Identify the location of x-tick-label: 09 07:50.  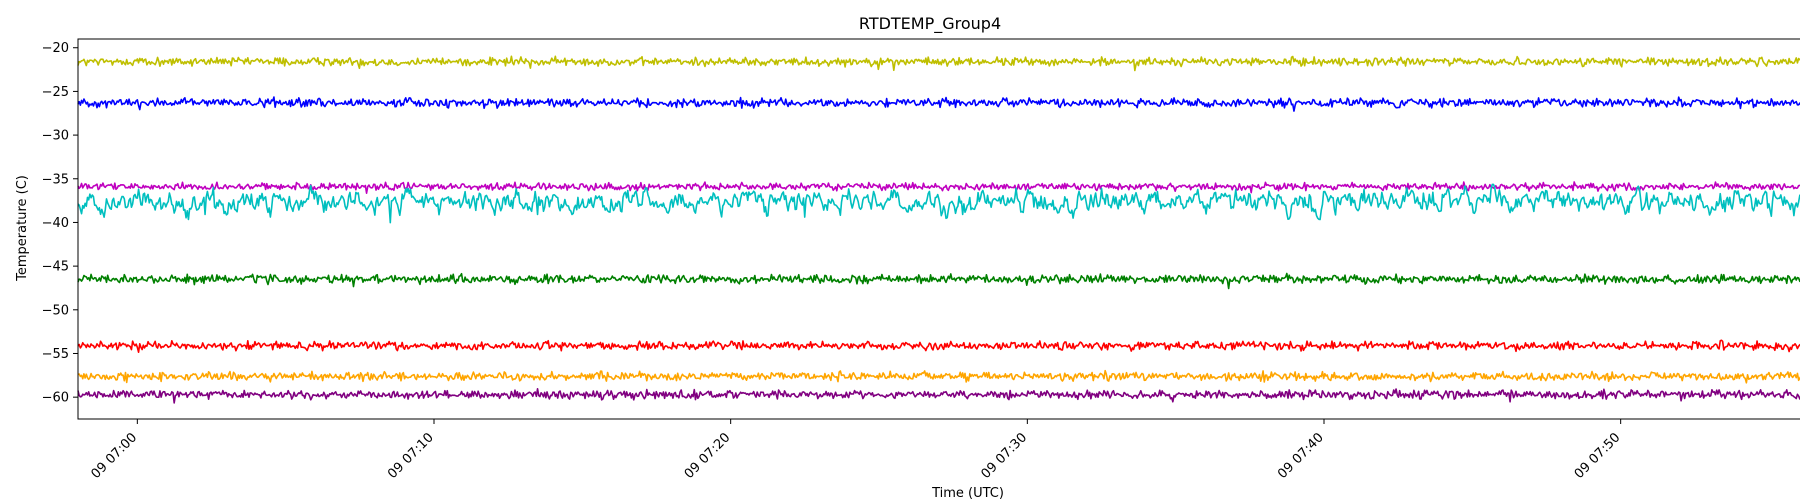
(1598, 456).